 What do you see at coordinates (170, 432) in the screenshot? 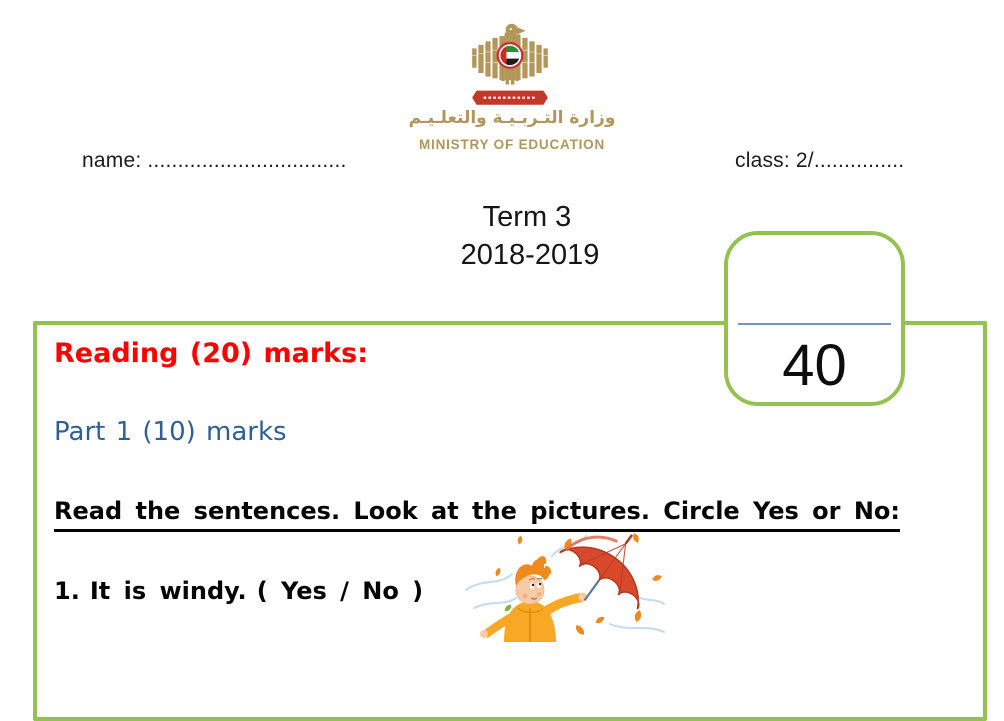
I see `part-1-subtitle: Part 1 (10) marks` at bounding box center [170, 432].